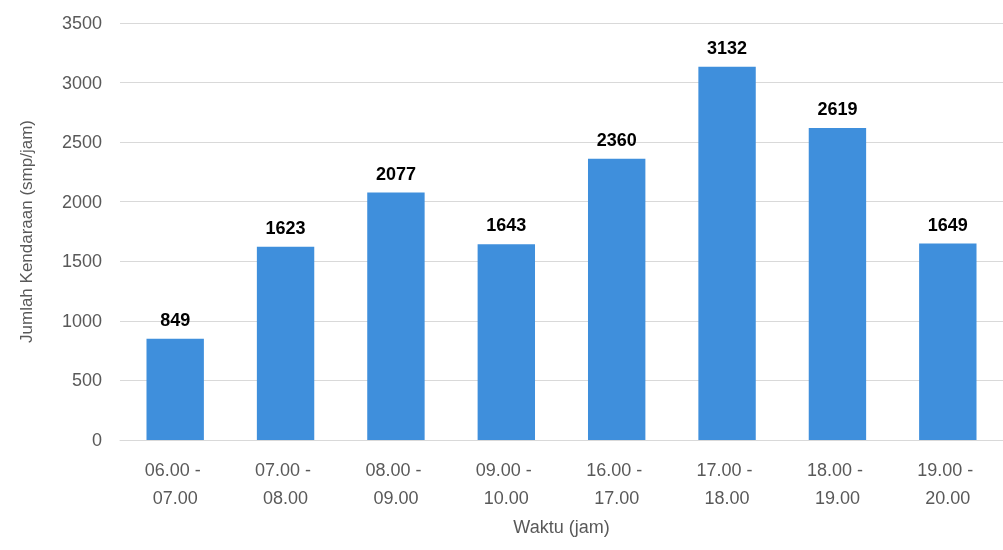  Describe the element at coordinates (175, 484) in the screenshot. I see `x-tick-label: 06.00 - 07.00` at that location.